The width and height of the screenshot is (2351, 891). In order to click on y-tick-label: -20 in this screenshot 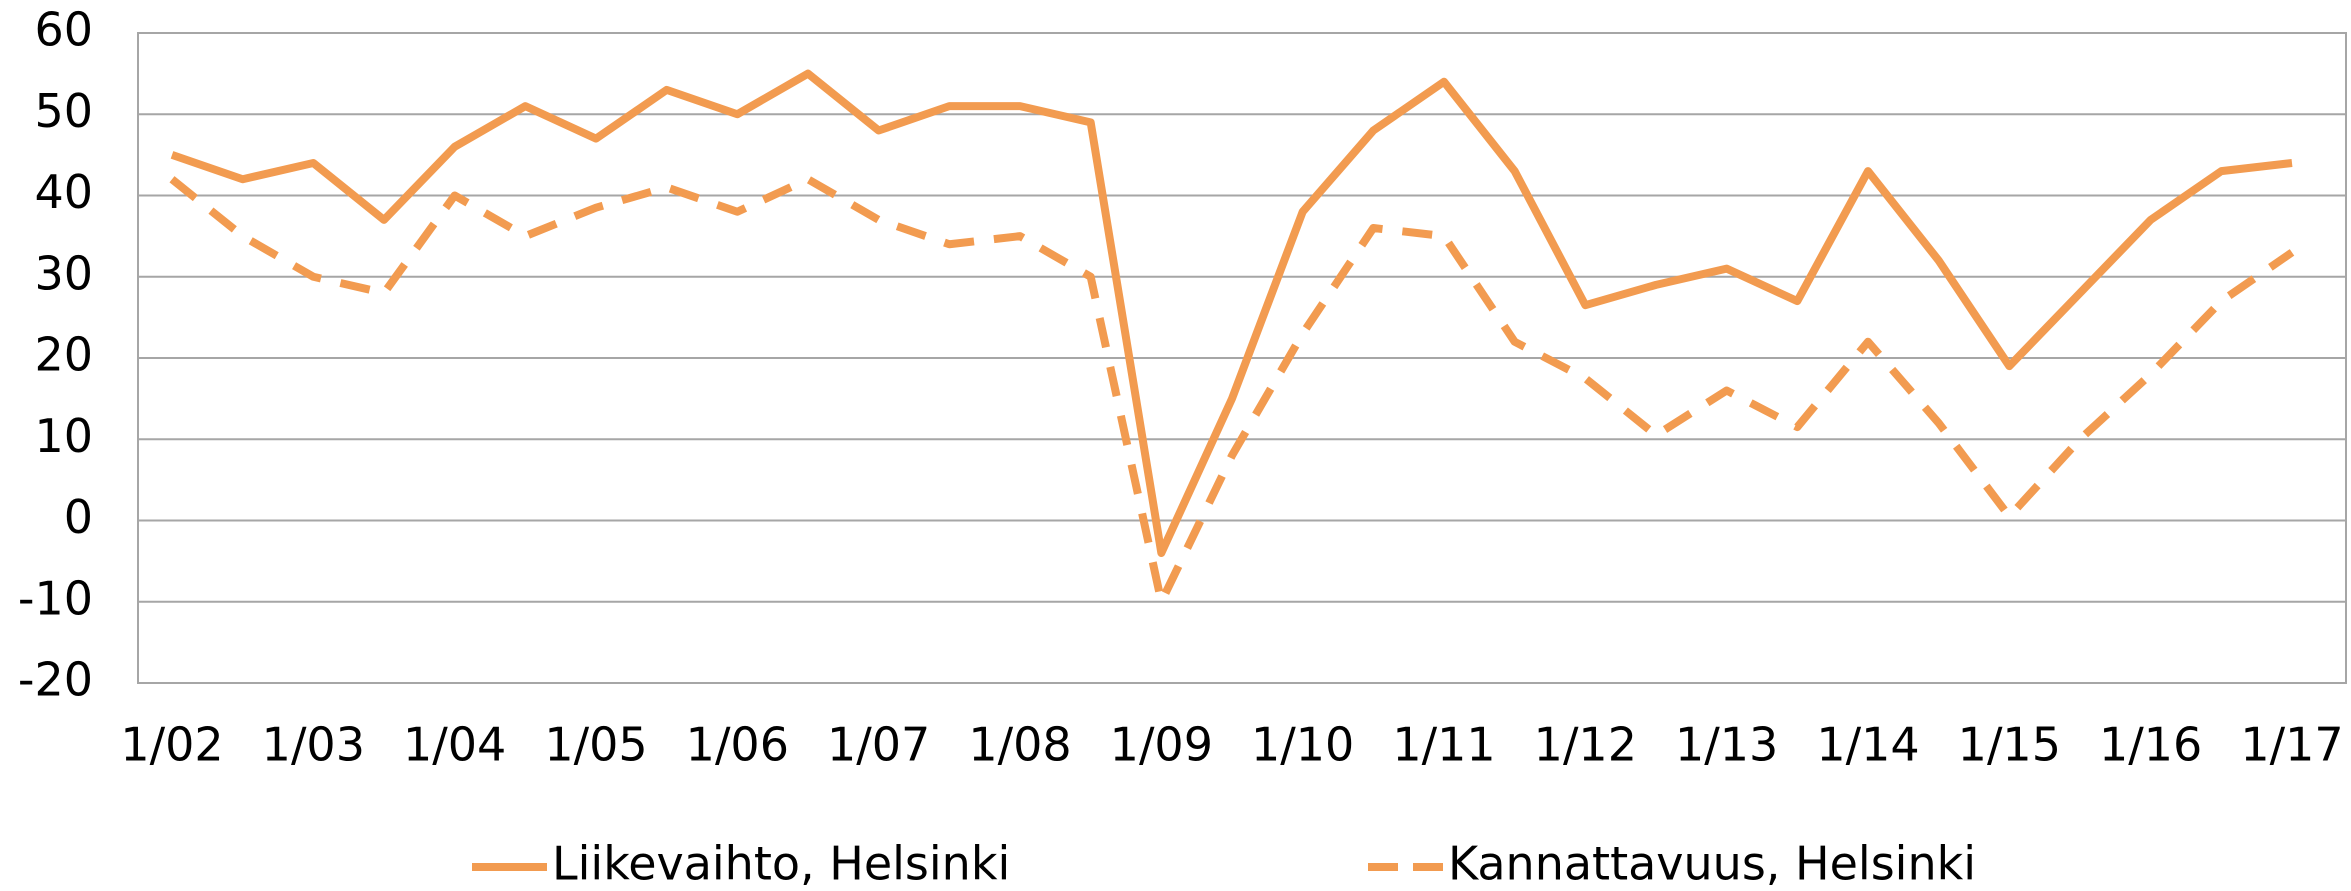, I will do `click(55, 680)`.